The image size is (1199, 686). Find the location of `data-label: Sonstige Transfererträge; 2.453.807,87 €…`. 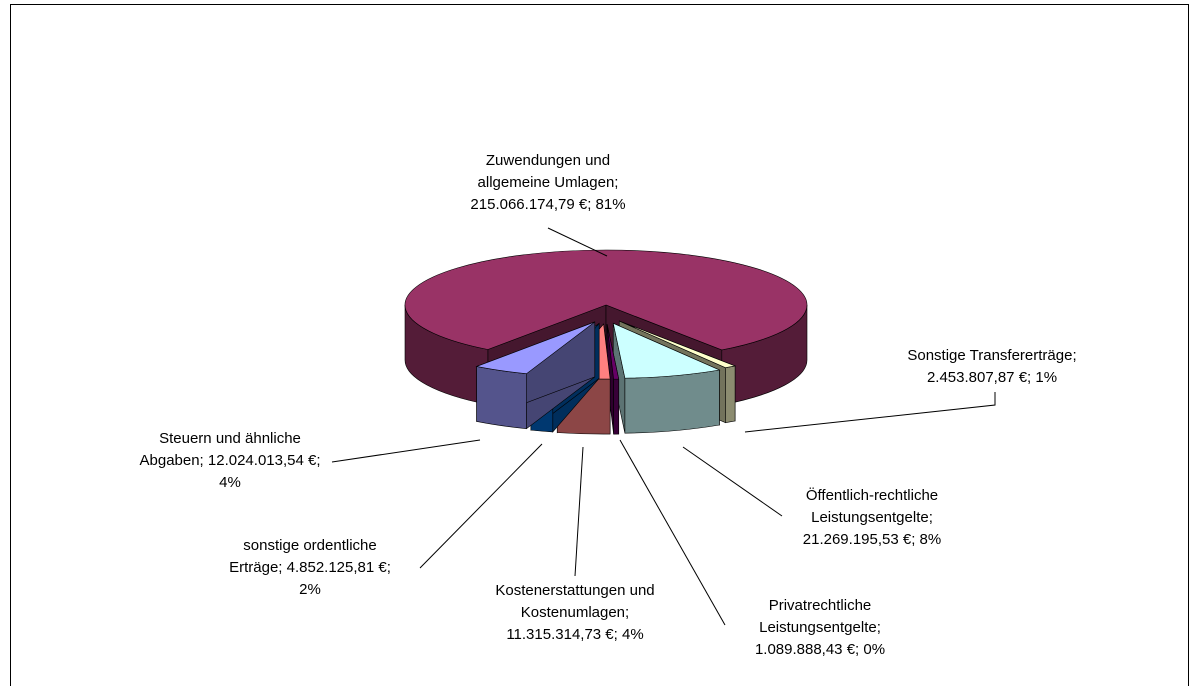

data-label: Sonstige Transfererträge; 2.453.807,87 €… is located at coordinates (992, 366).